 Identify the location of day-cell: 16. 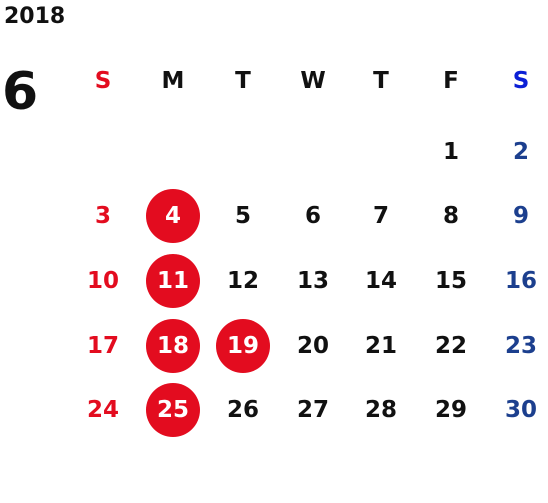
(520, 281).